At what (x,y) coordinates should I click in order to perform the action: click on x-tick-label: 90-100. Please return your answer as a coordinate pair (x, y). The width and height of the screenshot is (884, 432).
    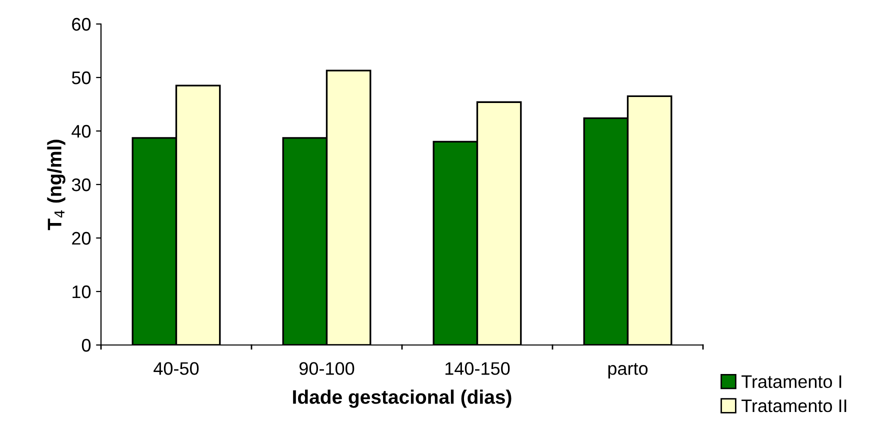
    Looking at the image, I should click on (326, 368).